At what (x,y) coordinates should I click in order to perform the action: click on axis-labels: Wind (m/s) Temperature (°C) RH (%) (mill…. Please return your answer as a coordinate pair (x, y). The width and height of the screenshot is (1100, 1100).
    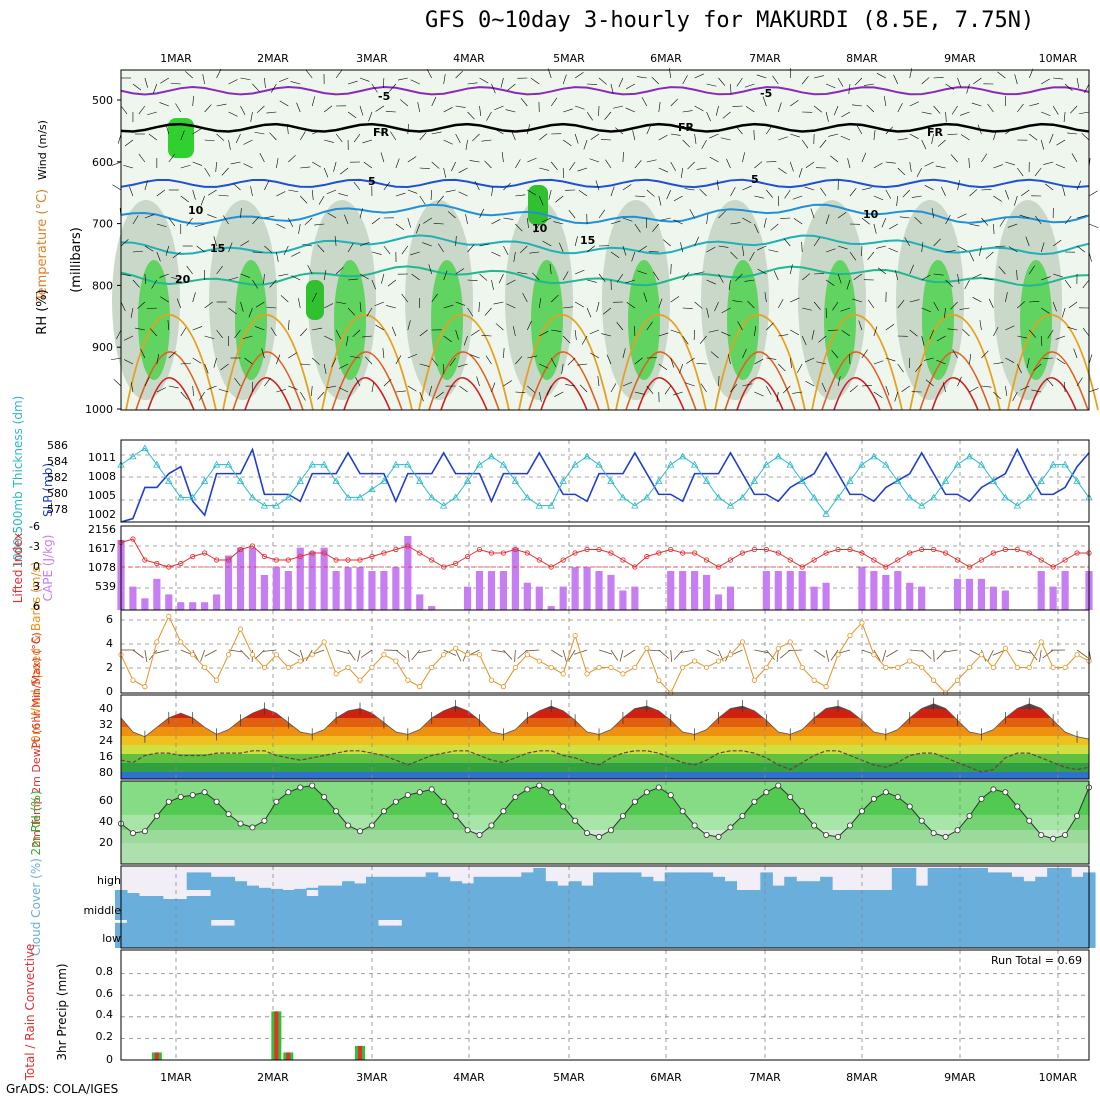
    Looking at the image, I should click on (47, 600).